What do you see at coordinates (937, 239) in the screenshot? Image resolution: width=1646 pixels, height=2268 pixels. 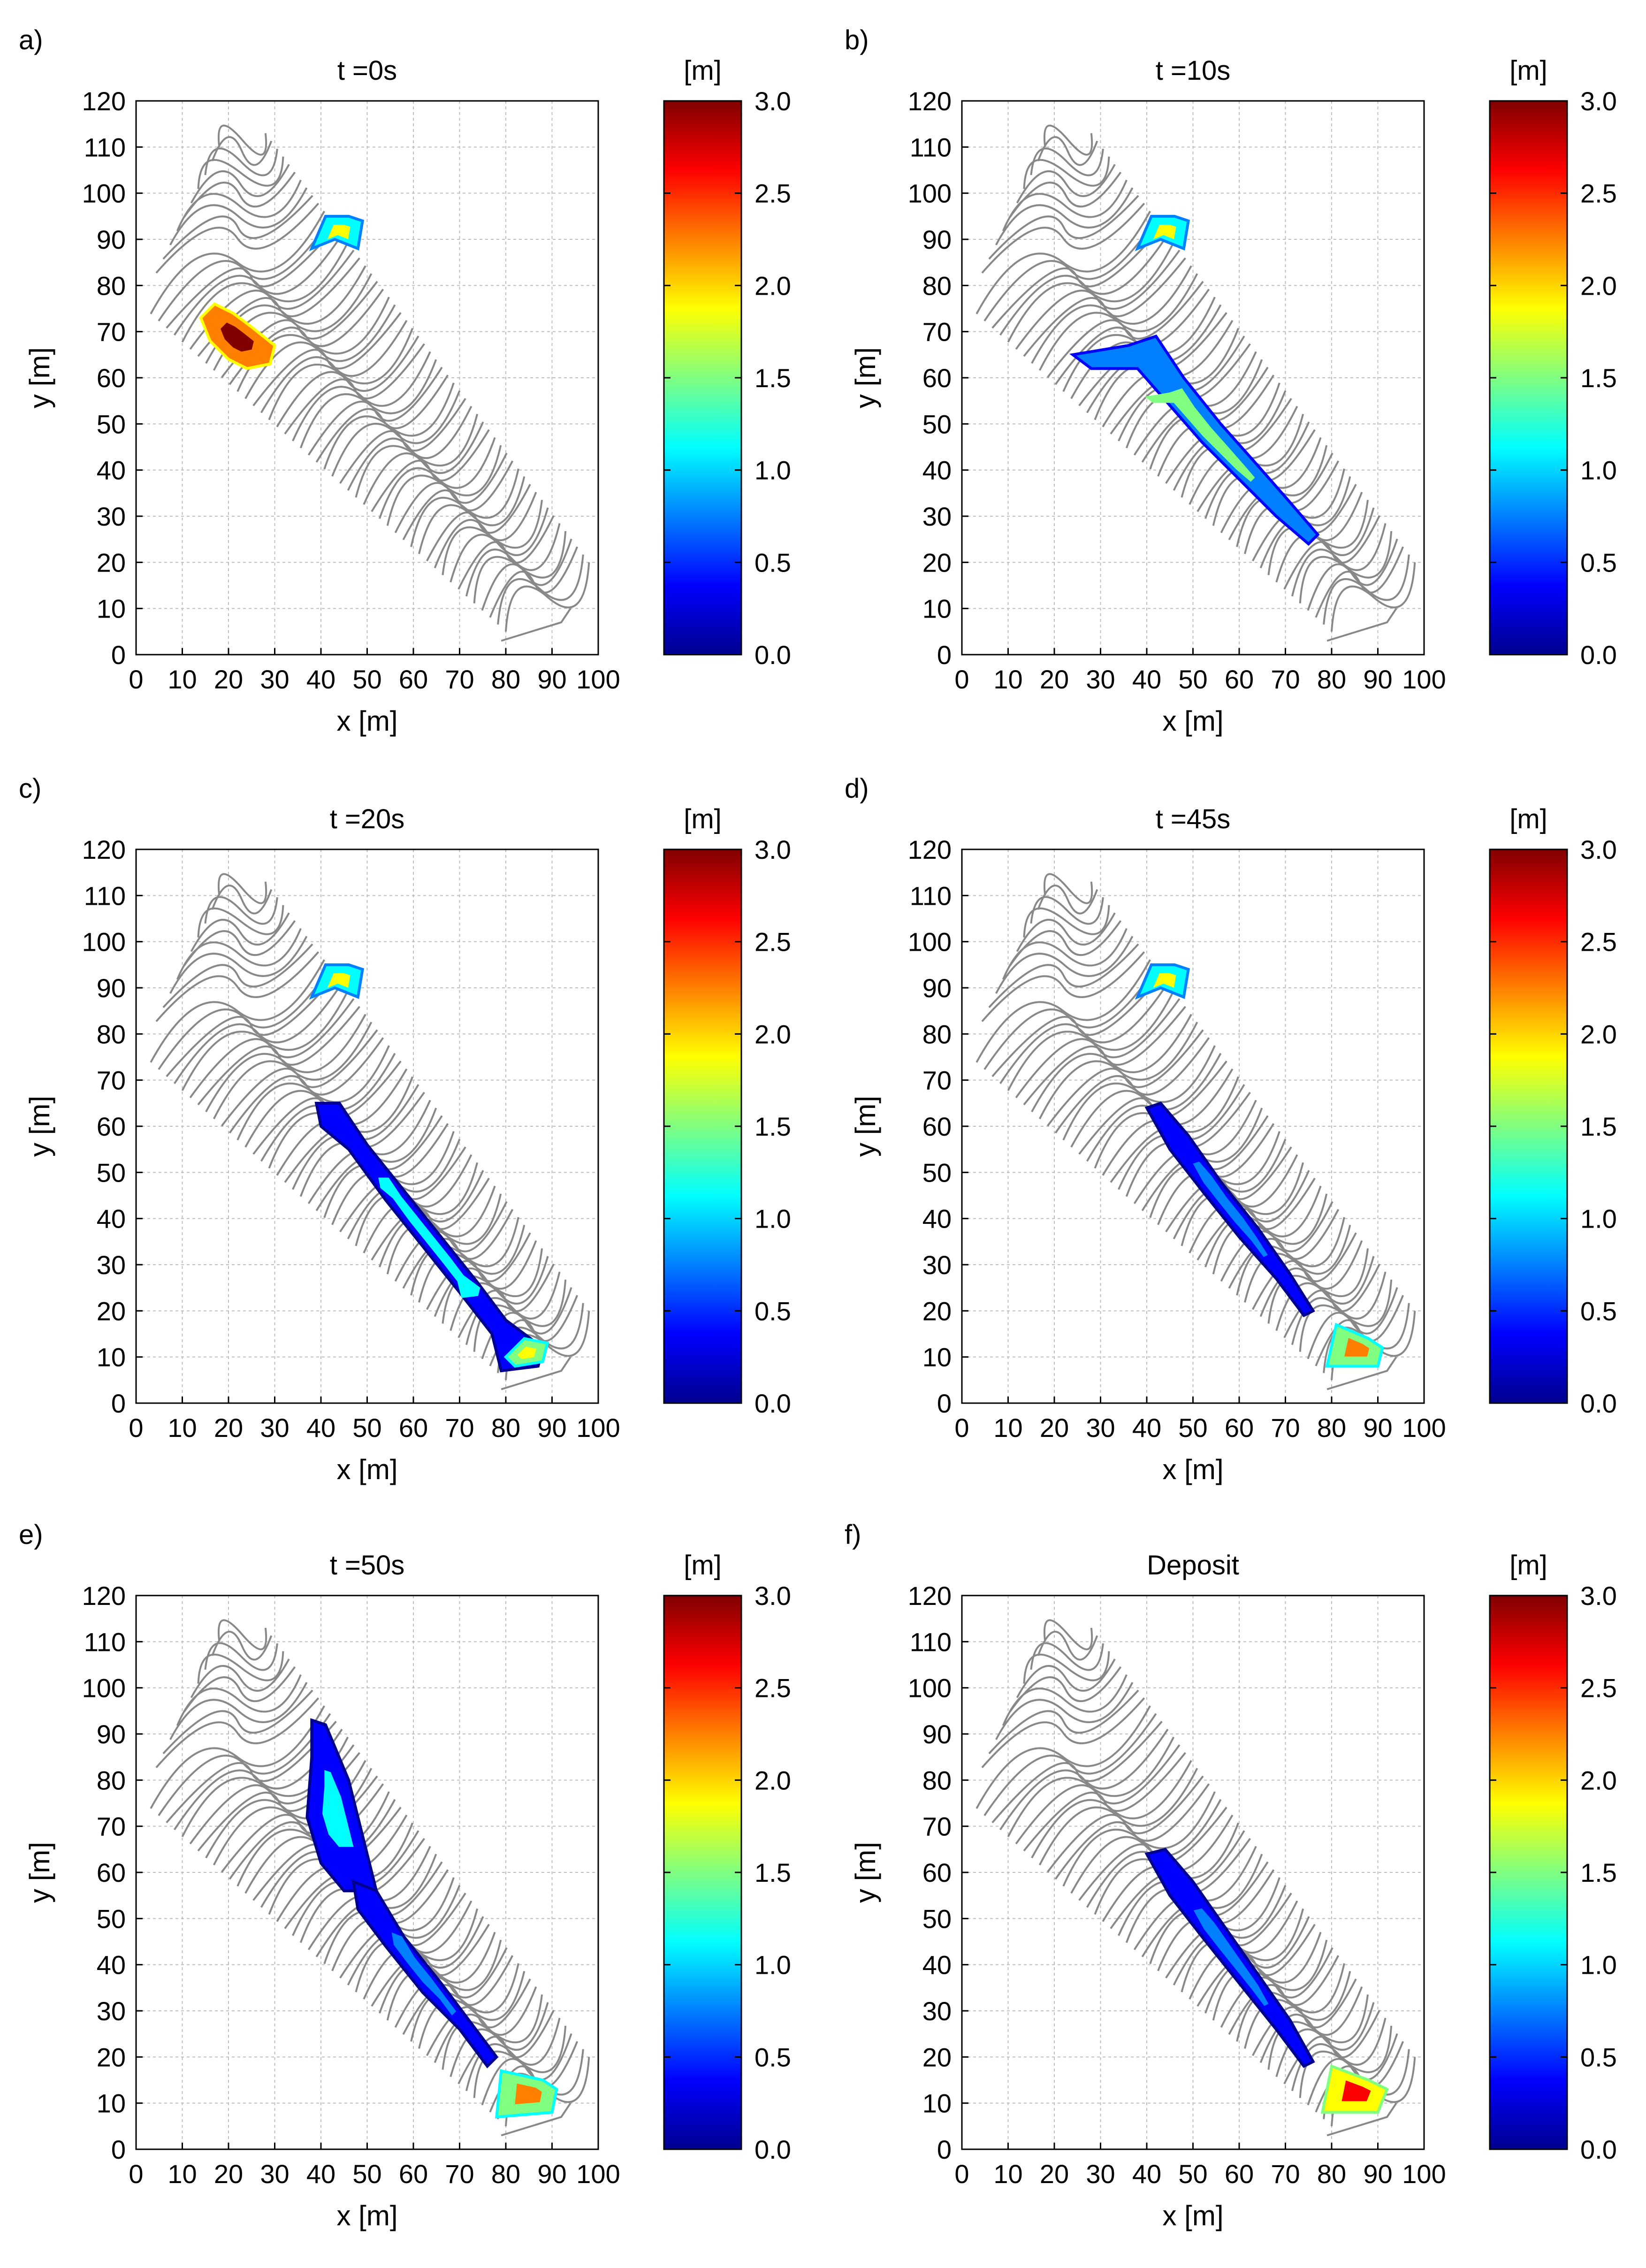 I see `y-tick-label: 90` at bounding box center [937, 239].